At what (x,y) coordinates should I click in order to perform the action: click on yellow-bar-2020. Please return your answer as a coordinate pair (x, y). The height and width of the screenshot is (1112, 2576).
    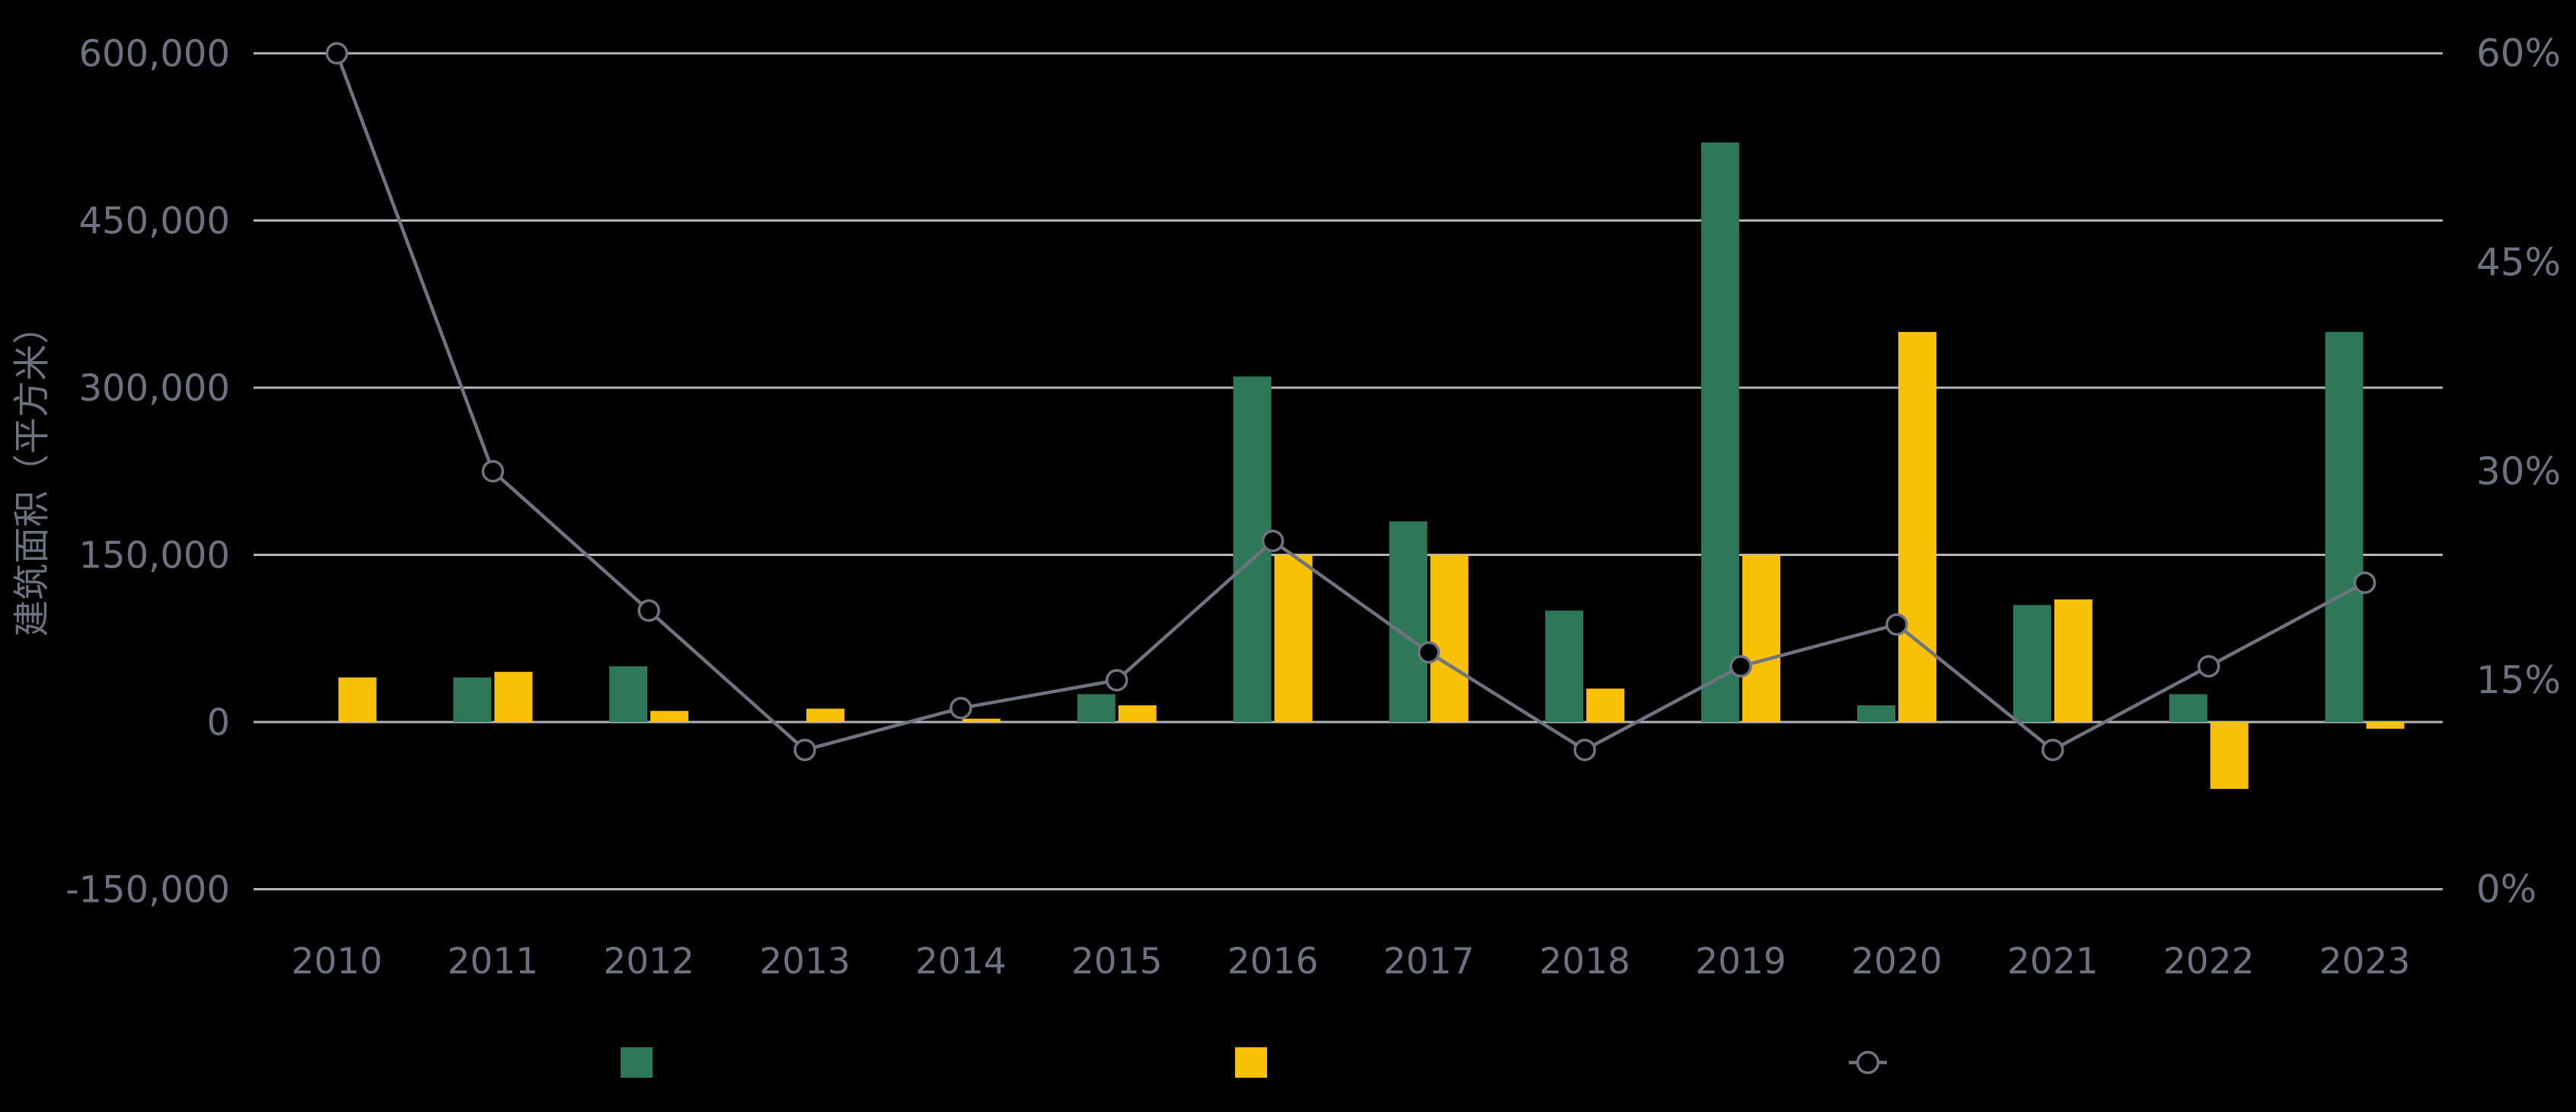
    Looking at the image, I should click on (1917, 526).